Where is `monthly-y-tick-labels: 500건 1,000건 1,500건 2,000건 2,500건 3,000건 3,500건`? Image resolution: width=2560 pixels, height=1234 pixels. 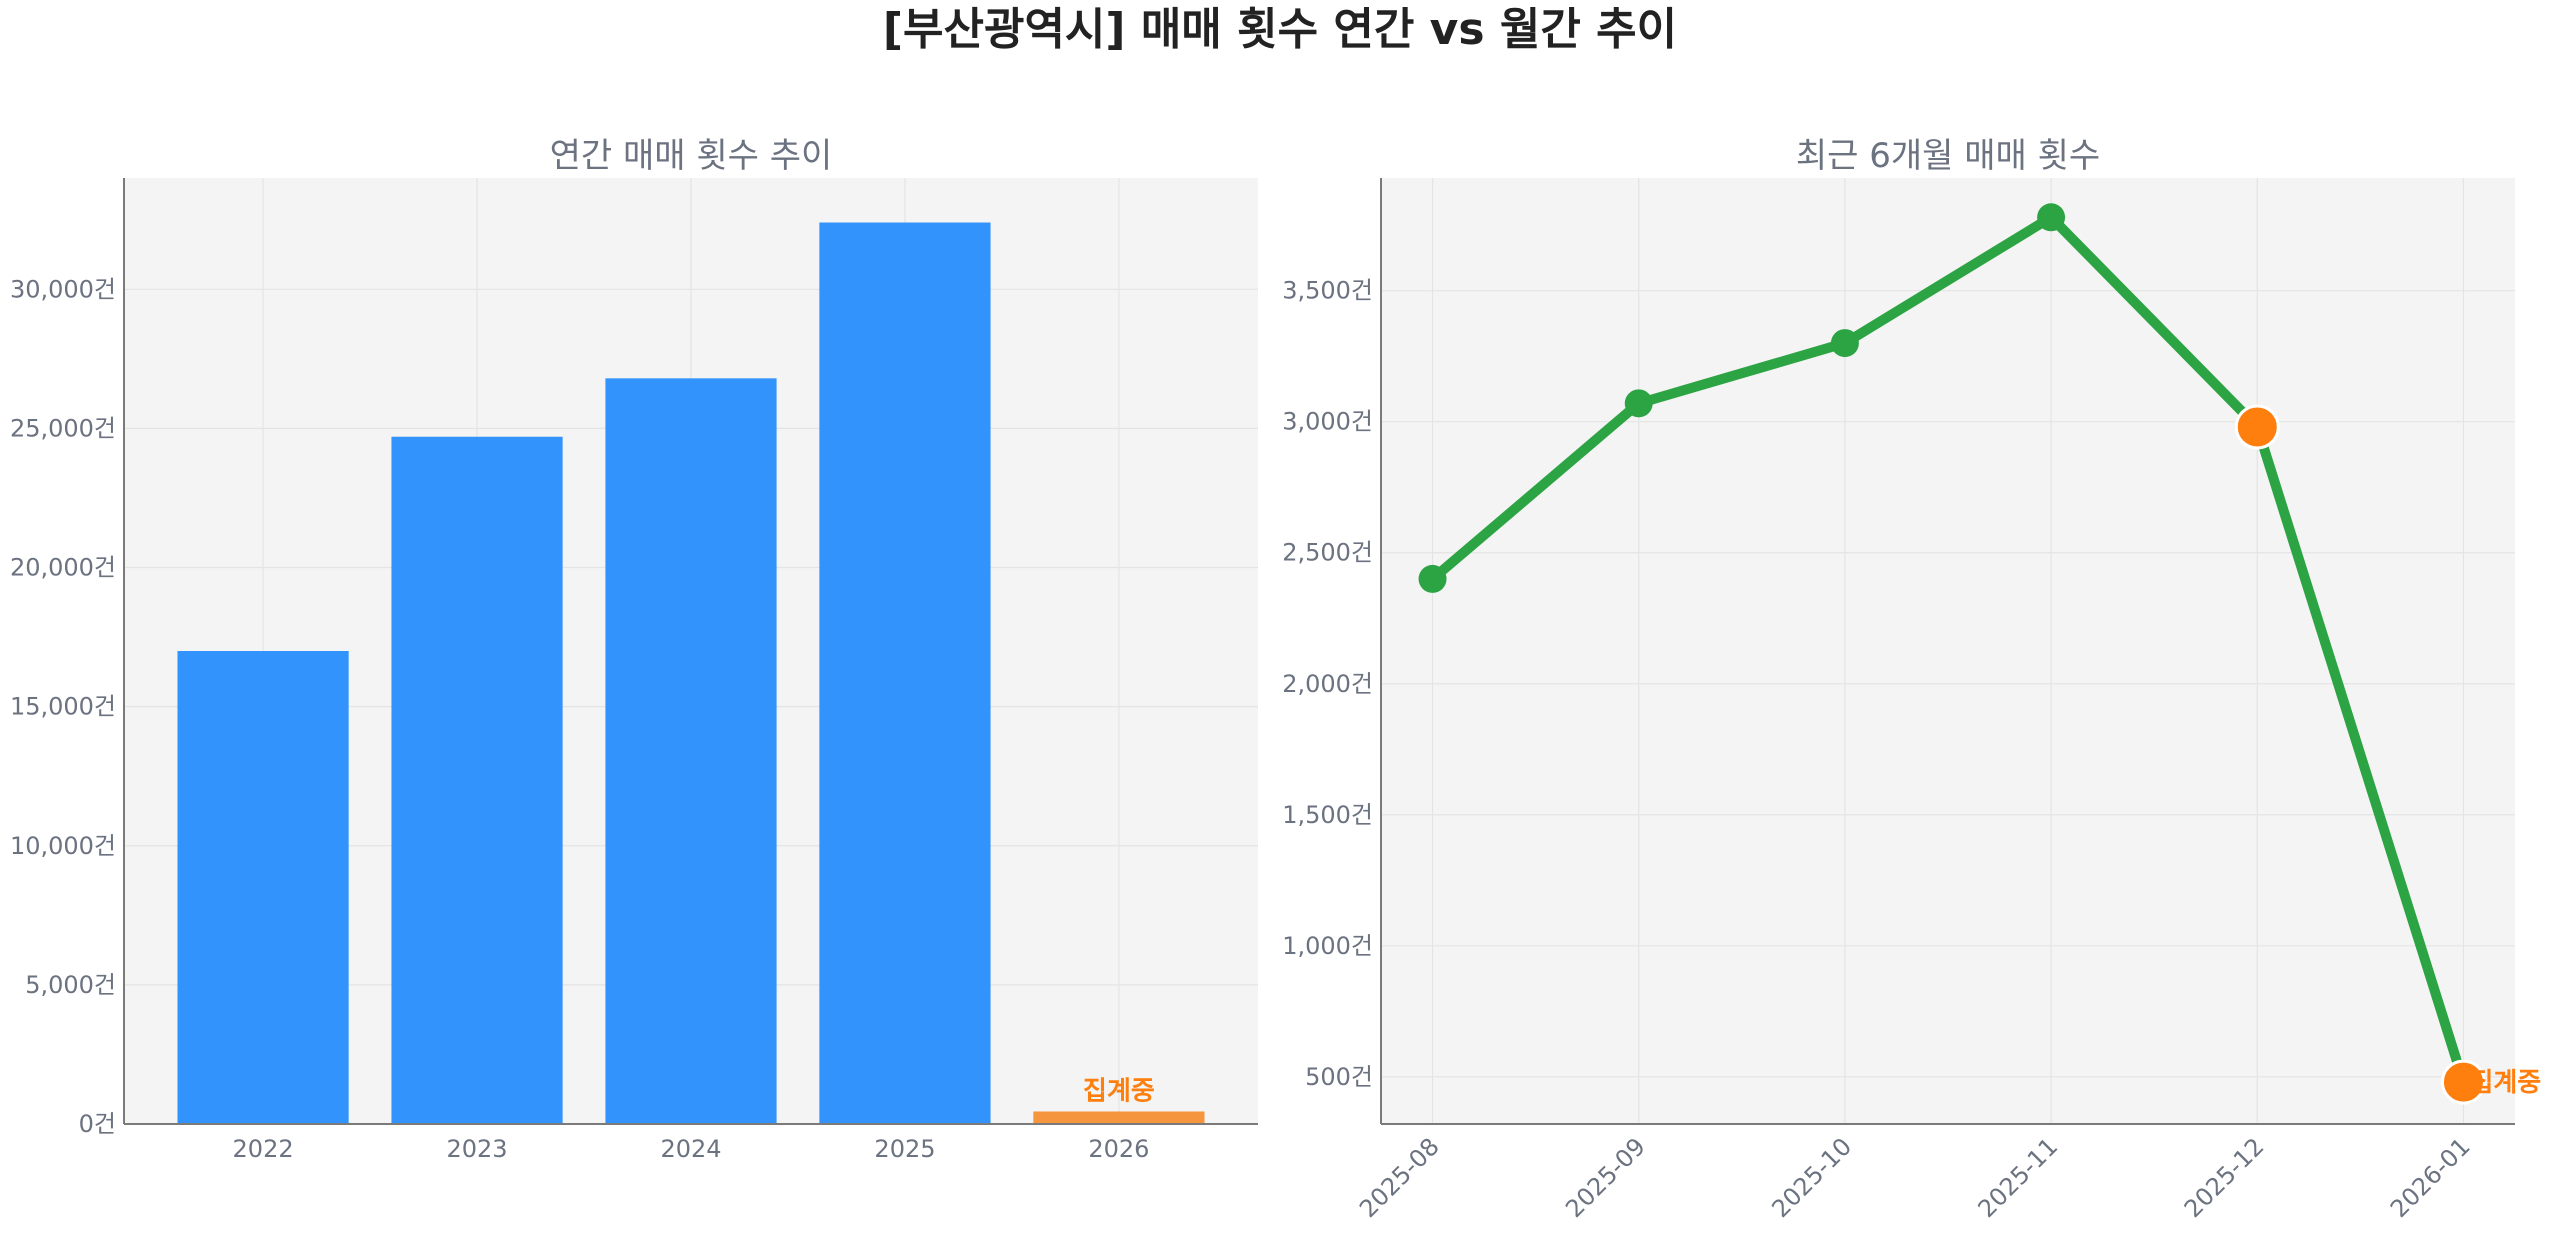 monthly-y-tick-labels: 500건 1,000건 1,500건 2,000건 2,500건 3,000건 3,500건 is located at coordinates (1327, 684).